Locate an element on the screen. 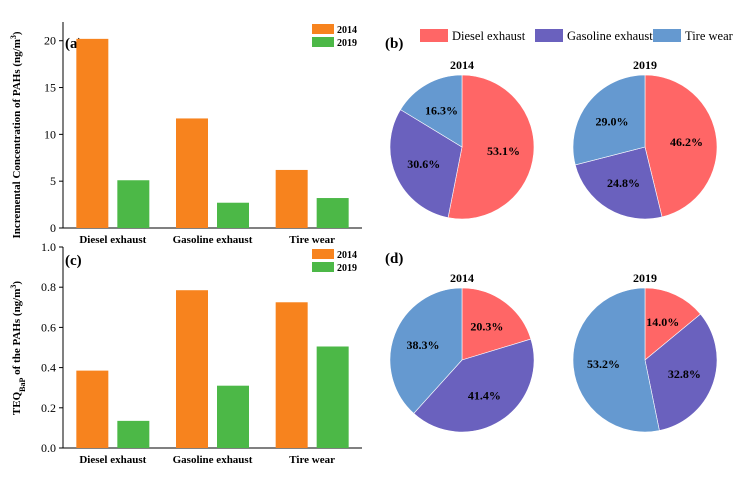 This screenshot has width=745, height=488. x-tick-label-a: Gasoline exhaust is located at coordinates (213, 240).